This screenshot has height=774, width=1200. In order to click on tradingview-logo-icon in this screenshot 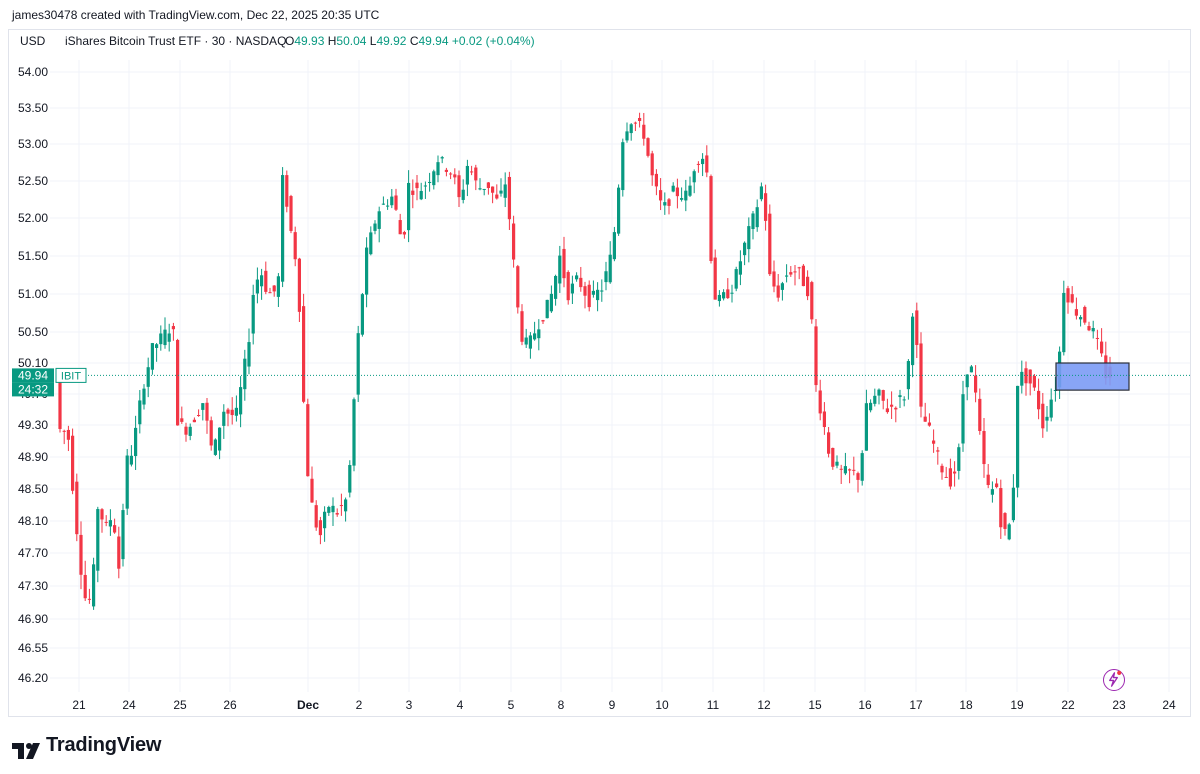, I will do `click(27, 751)`.